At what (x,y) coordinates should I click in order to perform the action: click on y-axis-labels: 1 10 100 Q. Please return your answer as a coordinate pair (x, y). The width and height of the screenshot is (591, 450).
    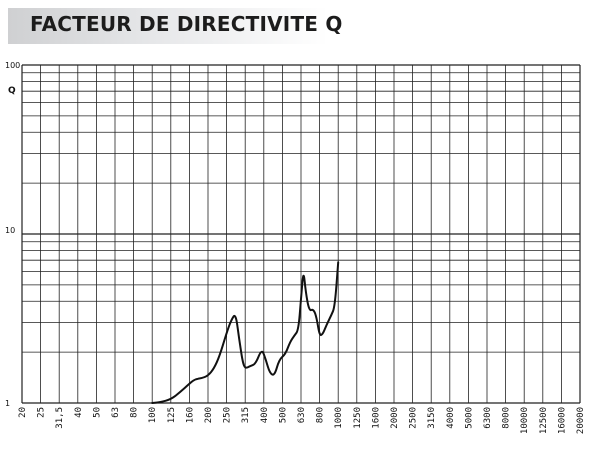
    Looking at the image, I should click on (12, 234).